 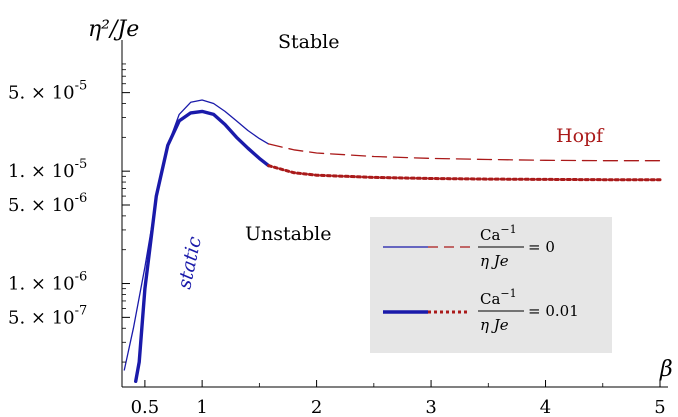 What do you see at coordinates (47, 169) in the screenshot?
I see `y-tick-label-3: 1. × 10-5` at bounding box center [47, 169].